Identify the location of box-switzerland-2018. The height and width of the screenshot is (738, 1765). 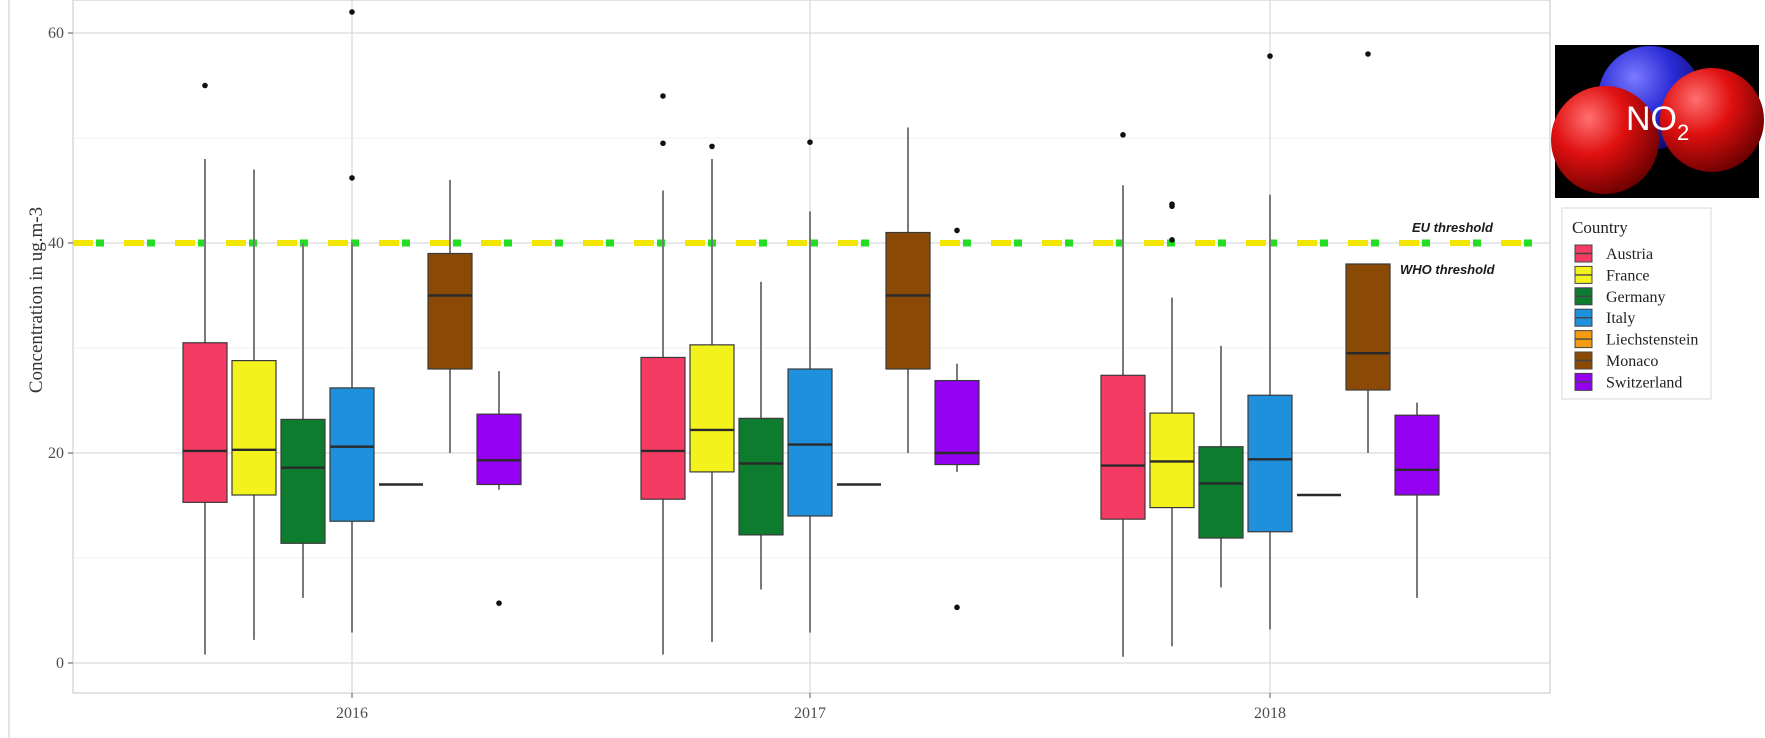
(1417, 500).